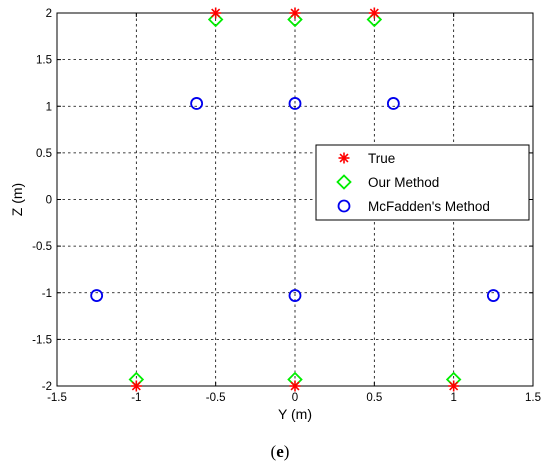 This screenshot has height=466, width=550. Describe the element at coordinates (42, 247) in the screenshot. I see `y-tick-label: -0.5` at that location.